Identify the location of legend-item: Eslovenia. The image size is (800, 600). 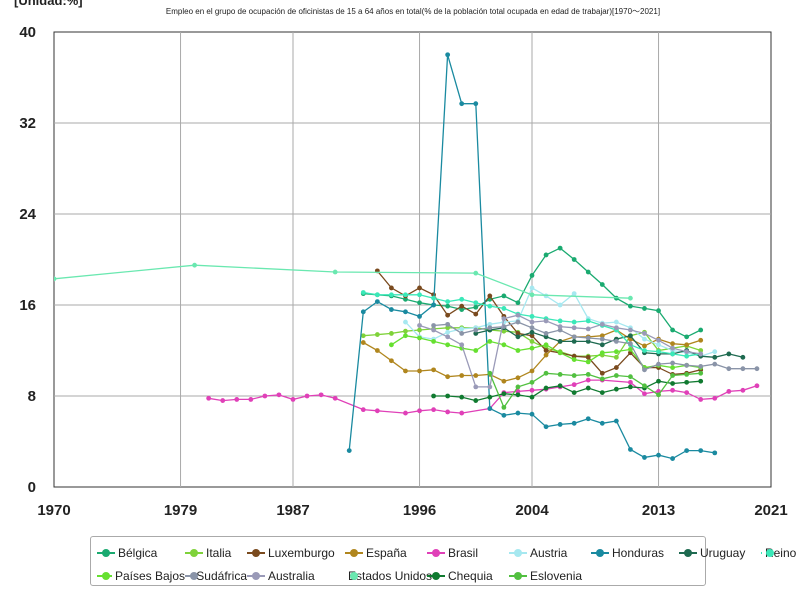
(550, 575).